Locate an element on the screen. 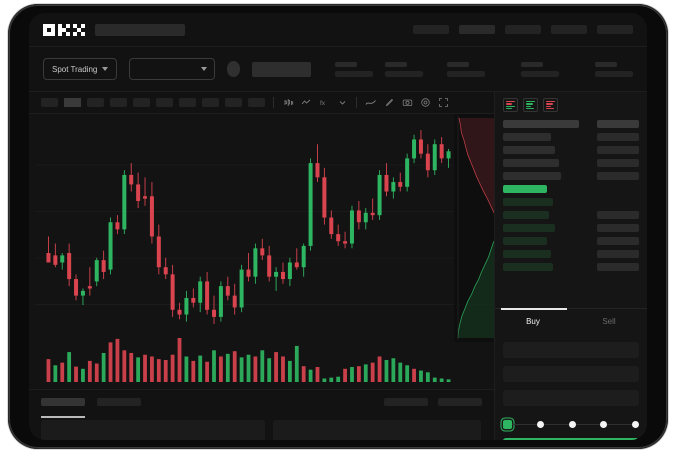  buy-tab: Buy is located at coordinates (533, 321).